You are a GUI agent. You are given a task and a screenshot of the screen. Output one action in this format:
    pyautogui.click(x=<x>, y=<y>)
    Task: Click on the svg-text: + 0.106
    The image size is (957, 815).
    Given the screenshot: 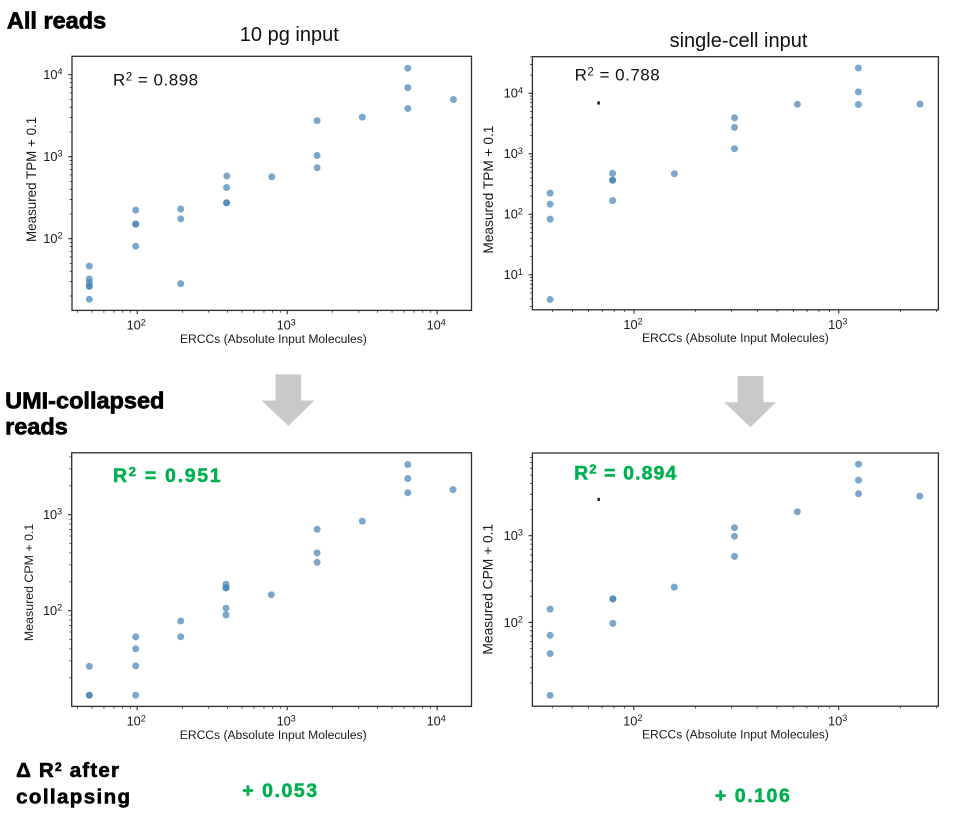 What is the action you would take?
    pyautogui.click(x=753, y=796)
    